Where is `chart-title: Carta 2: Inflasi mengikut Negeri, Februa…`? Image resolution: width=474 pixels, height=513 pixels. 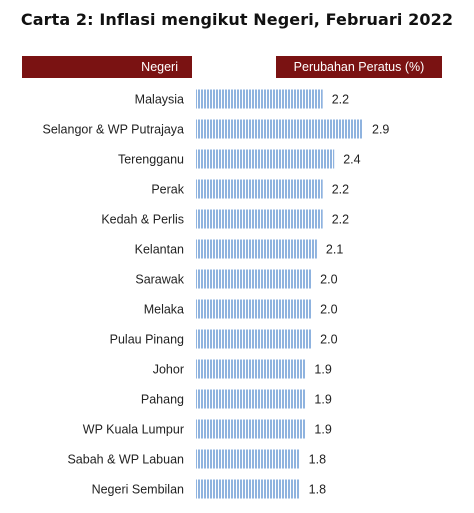
chart-title: Carta 2: Inflasi mengikut Negeri, Februa… is located at coordinates (237, 19).